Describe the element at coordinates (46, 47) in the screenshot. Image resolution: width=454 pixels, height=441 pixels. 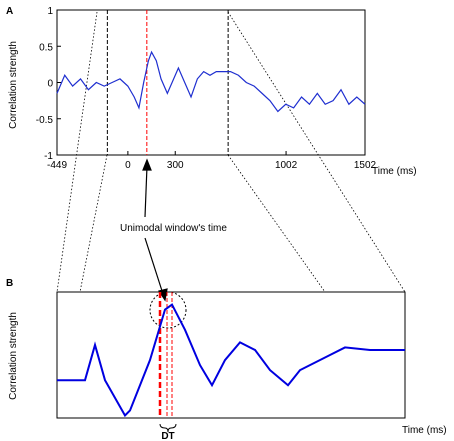
I see `y-tick-label: 0.5` at that location.